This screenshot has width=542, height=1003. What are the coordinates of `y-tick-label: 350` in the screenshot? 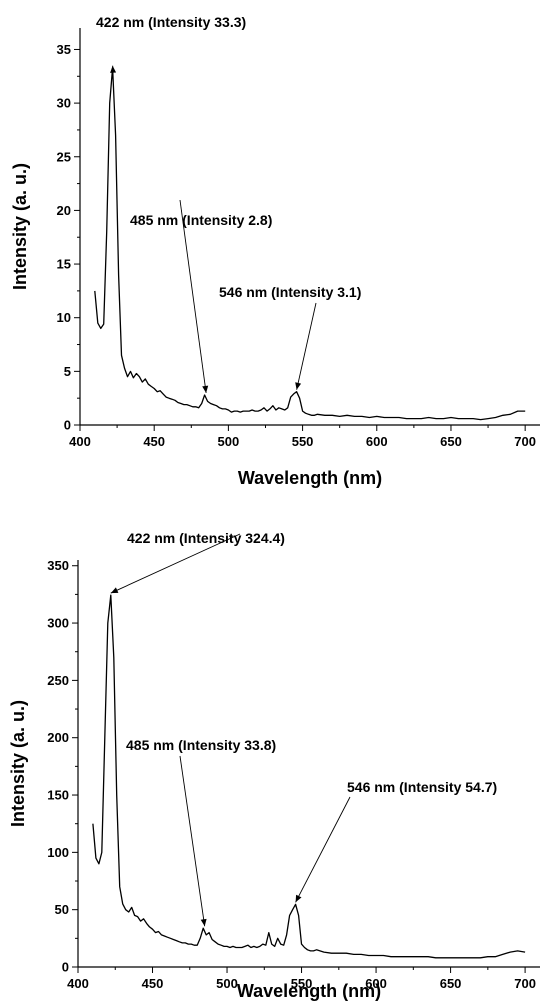 It's located at (58, 565).